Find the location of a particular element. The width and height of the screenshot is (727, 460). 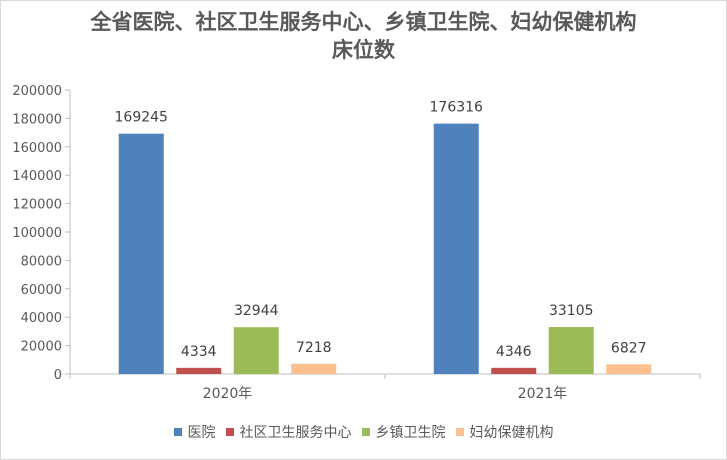

legend-item: 医院 is located at coordinates (194, 432).